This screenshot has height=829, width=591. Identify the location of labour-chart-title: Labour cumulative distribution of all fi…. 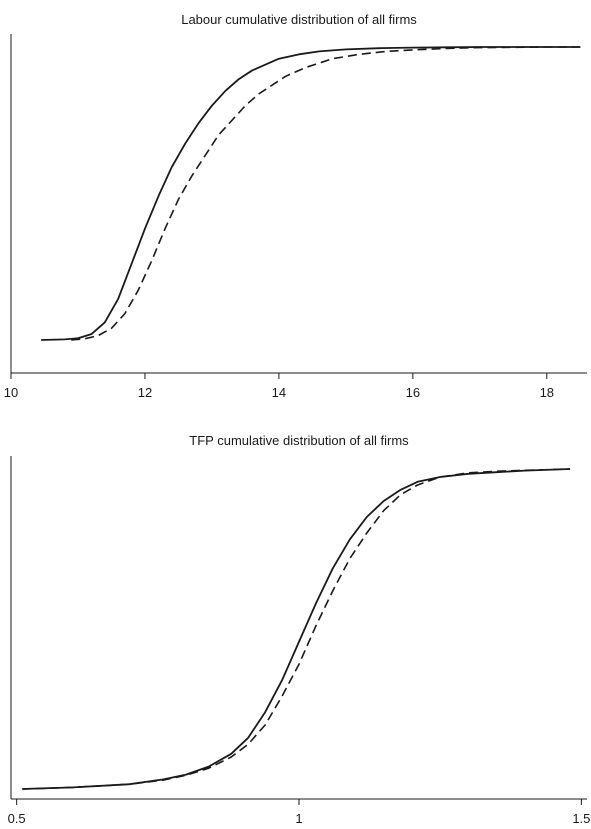
(299, 19).